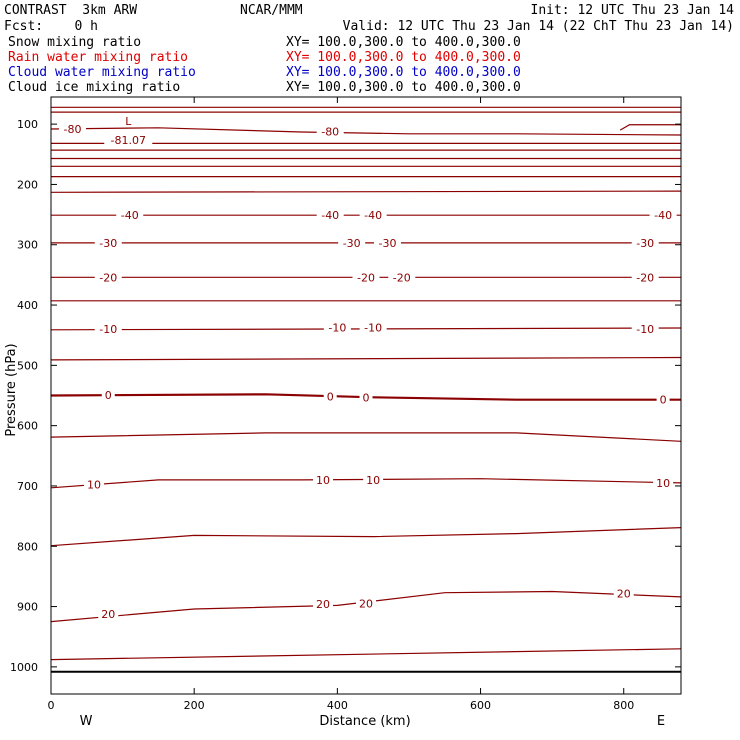  What do you see at coordinates (27, 365) in the screenshot?
I see `y-tick-label: 500` at bounding box center [27, 365].